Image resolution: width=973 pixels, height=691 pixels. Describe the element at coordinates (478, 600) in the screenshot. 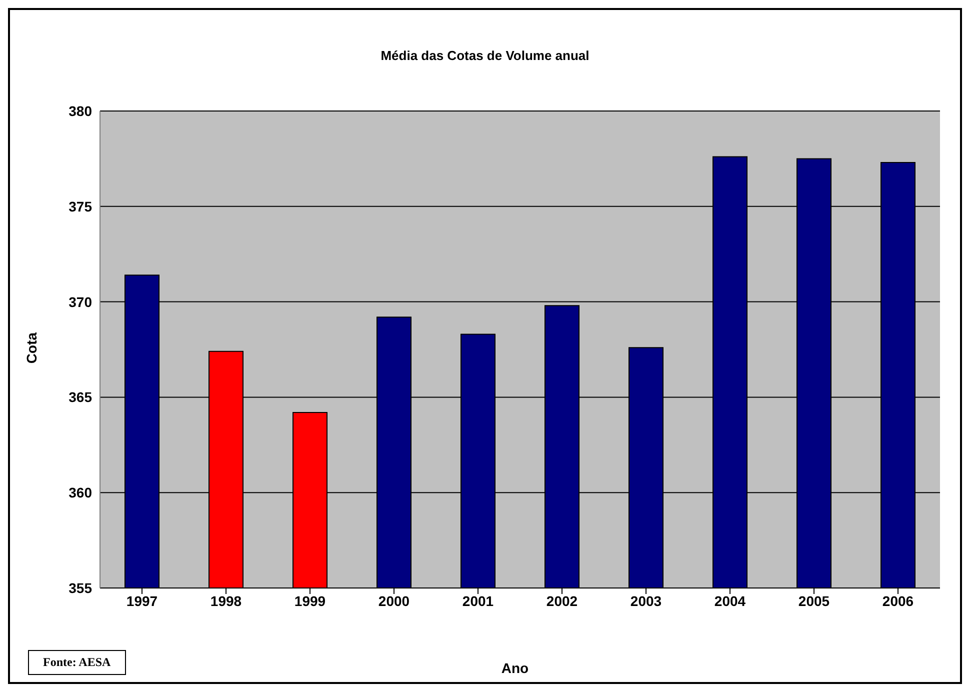

I see `x-tick-label: 2001` at that location.